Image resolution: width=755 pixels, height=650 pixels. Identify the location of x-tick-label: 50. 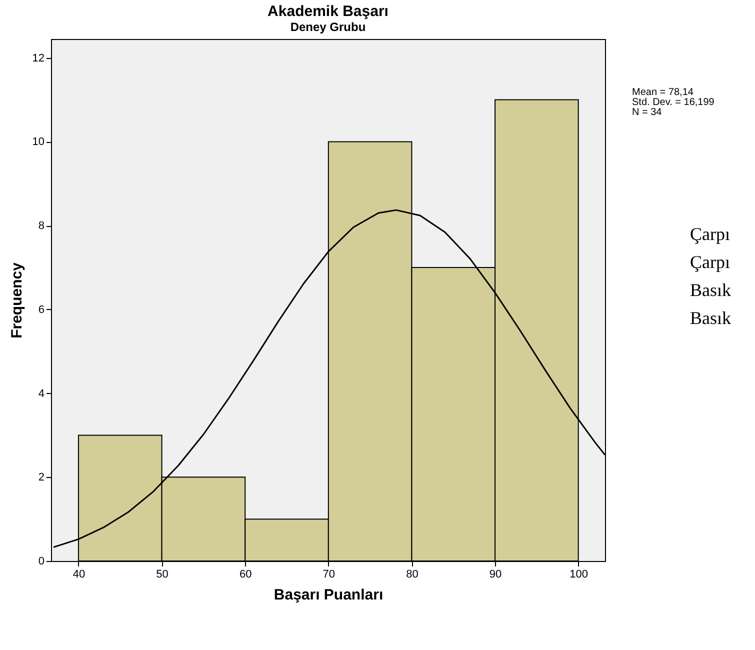
(162, 574).